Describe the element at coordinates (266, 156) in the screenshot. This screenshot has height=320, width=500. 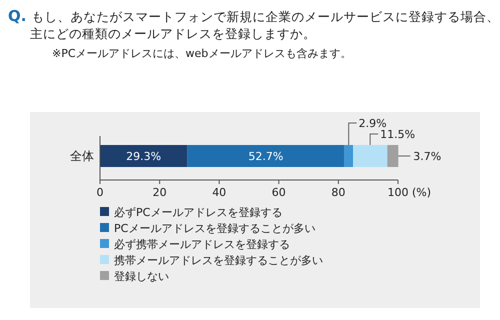
I see `data-label: 52.7%` at that location.